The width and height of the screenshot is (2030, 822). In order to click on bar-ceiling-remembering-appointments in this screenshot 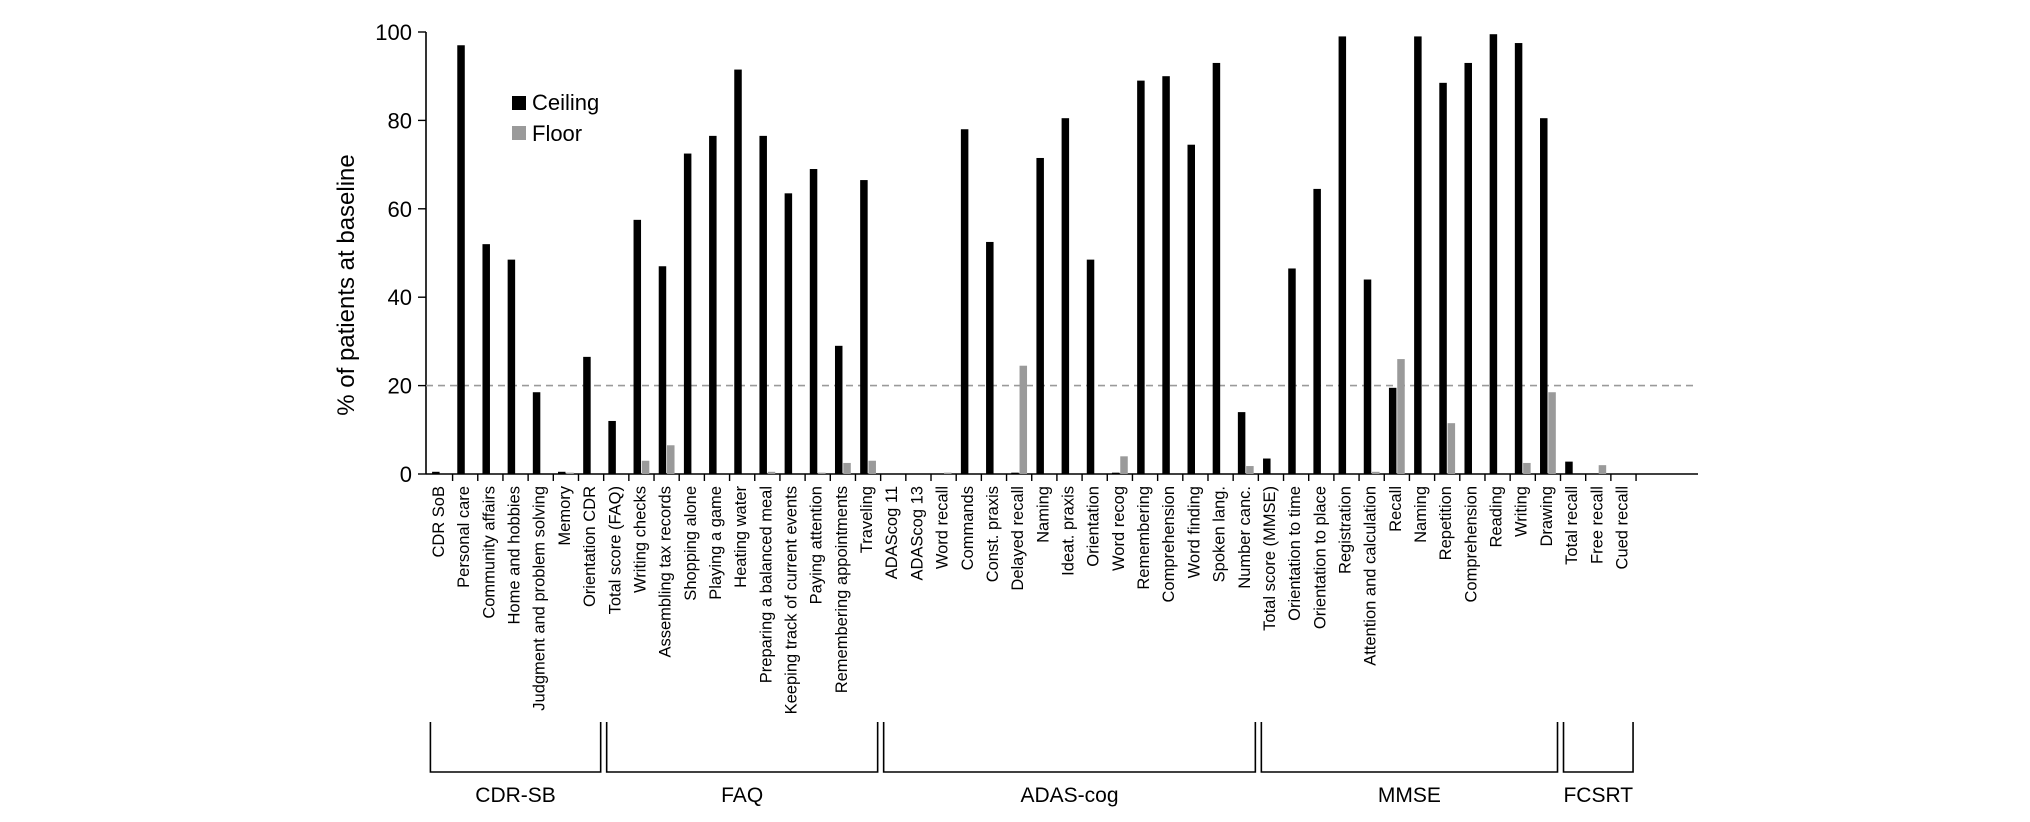, I will do `click(838, 409)`.